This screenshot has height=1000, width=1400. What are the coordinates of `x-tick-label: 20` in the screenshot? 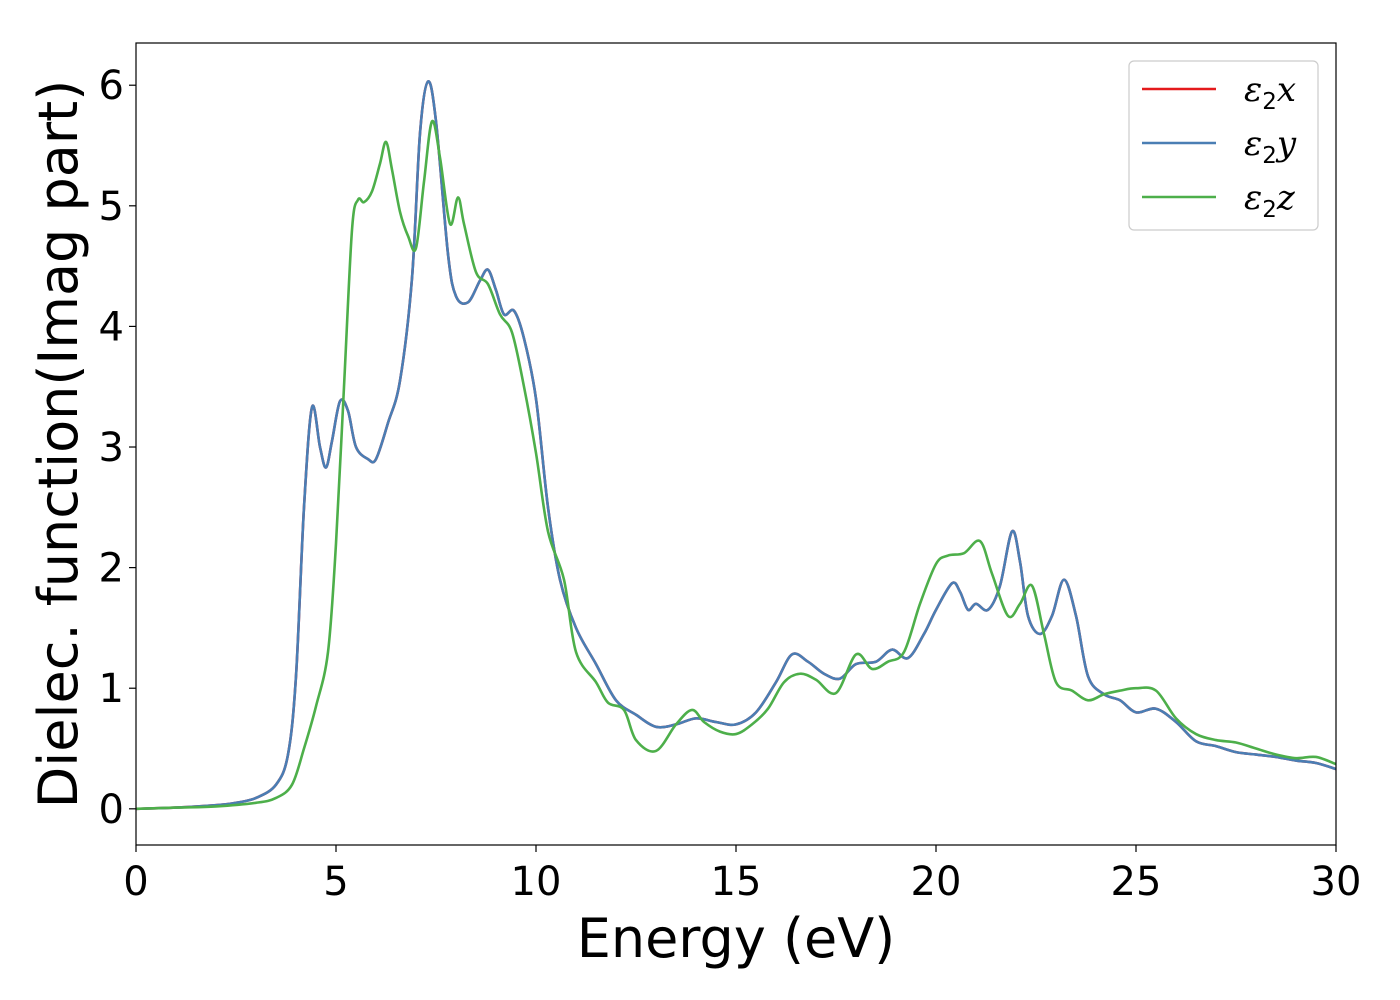 It's located at (936, 882).